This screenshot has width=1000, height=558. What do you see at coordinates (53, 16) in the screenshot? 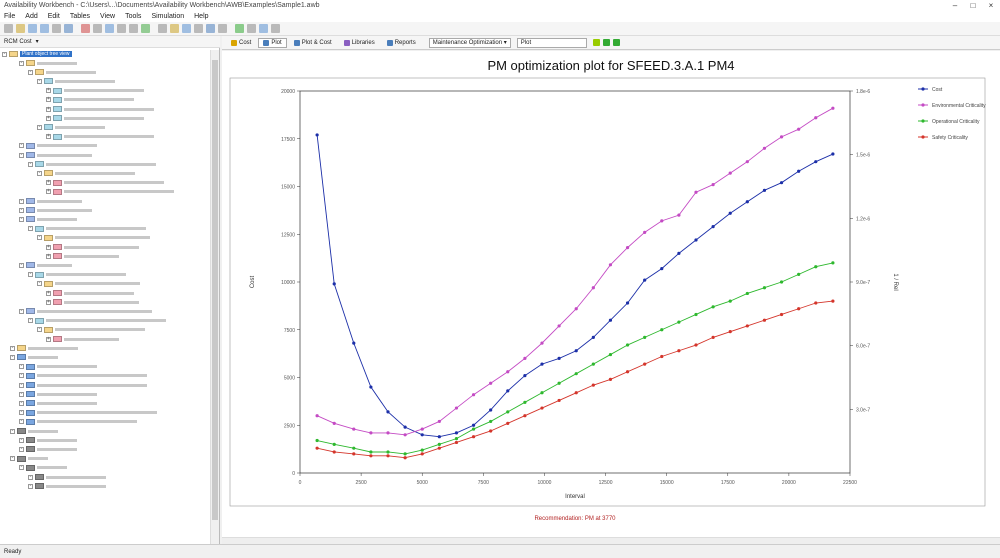
I see `menu-edit: Edit` at bounding box center [53, 16].